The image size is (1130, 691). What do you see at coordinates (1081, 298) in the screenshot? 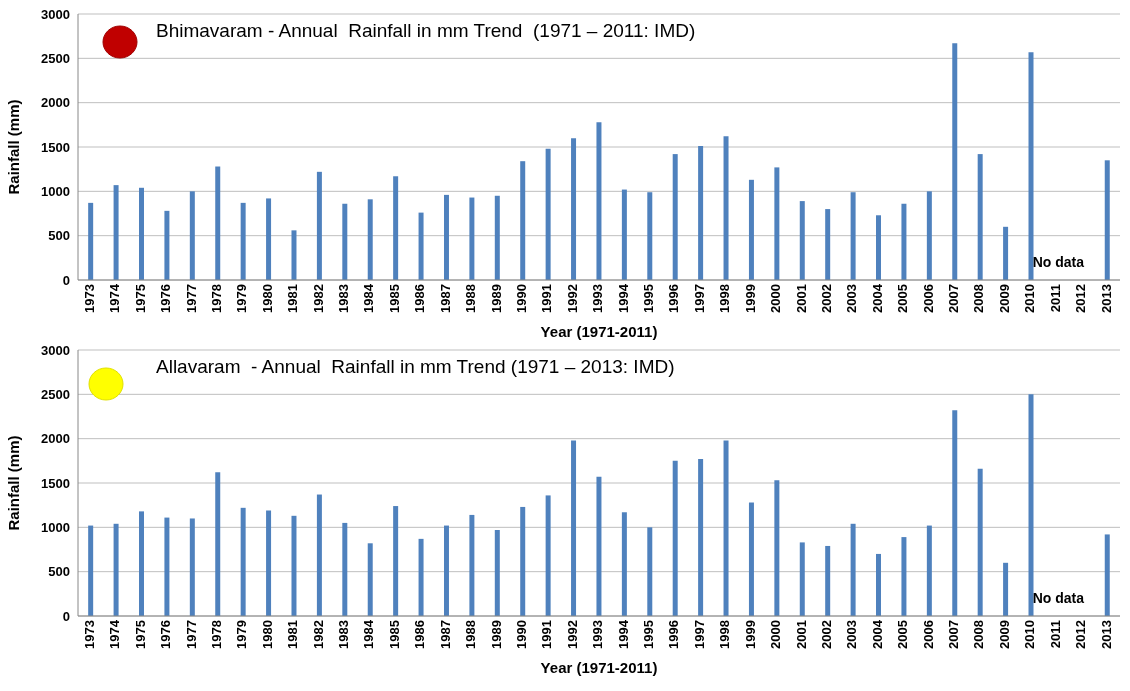
I see `x-tick-label: 2012` at bounding box center [1081, 298].